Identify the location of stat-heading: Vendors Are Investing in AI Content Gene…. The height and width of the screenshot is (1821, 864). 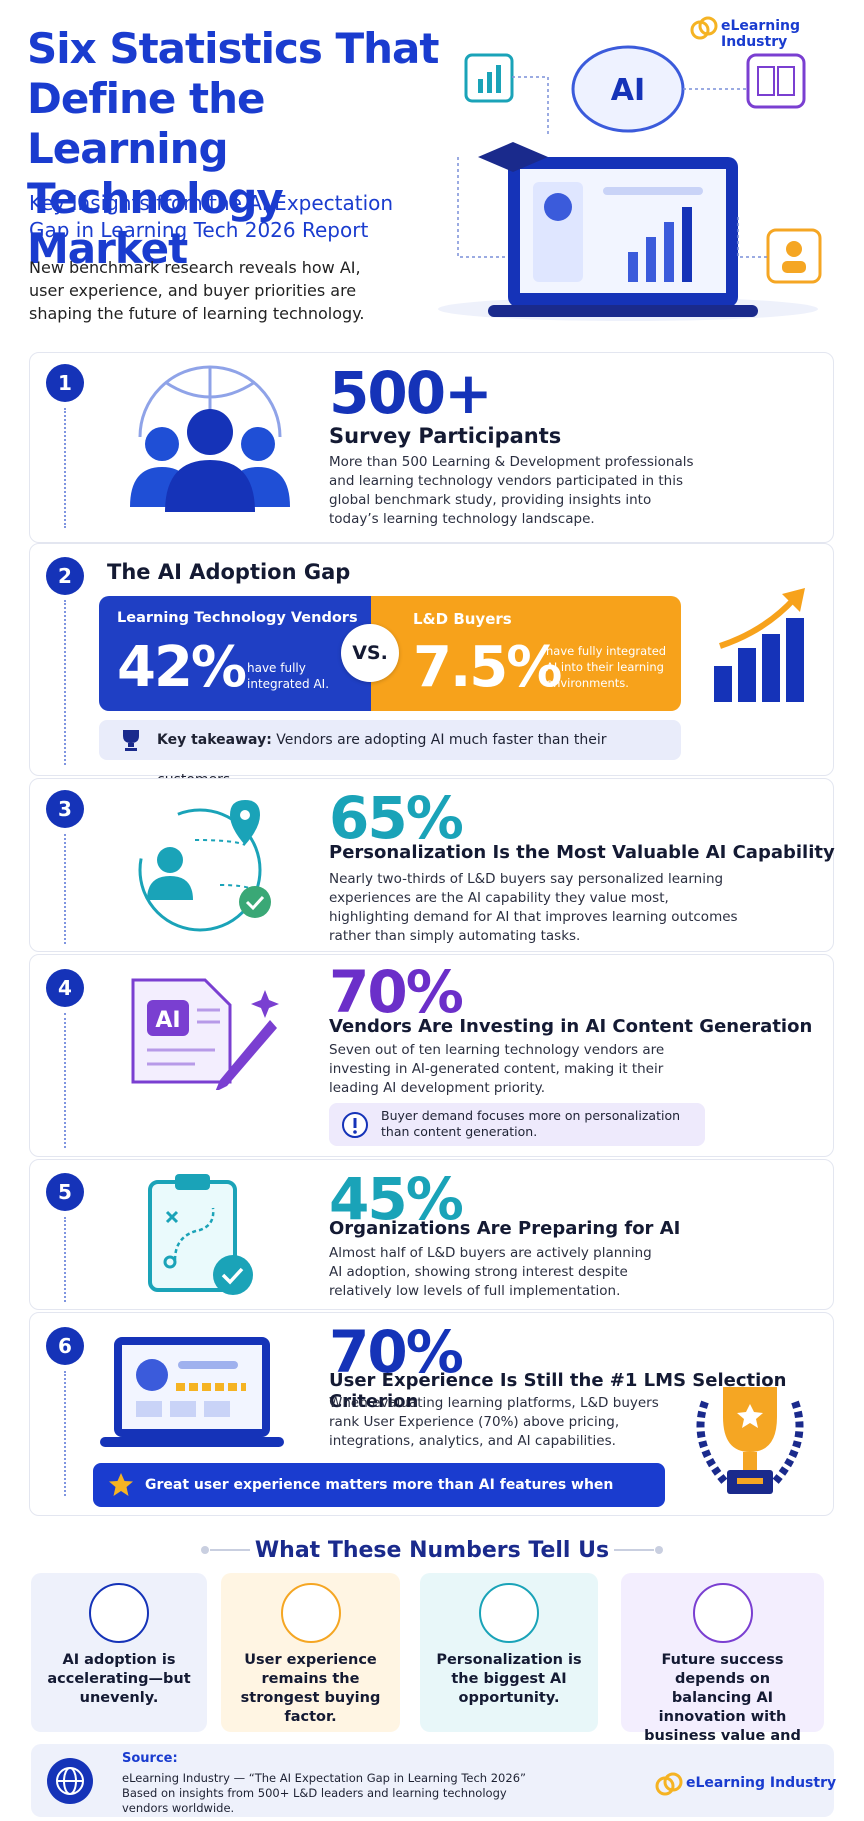
(571, 1026).